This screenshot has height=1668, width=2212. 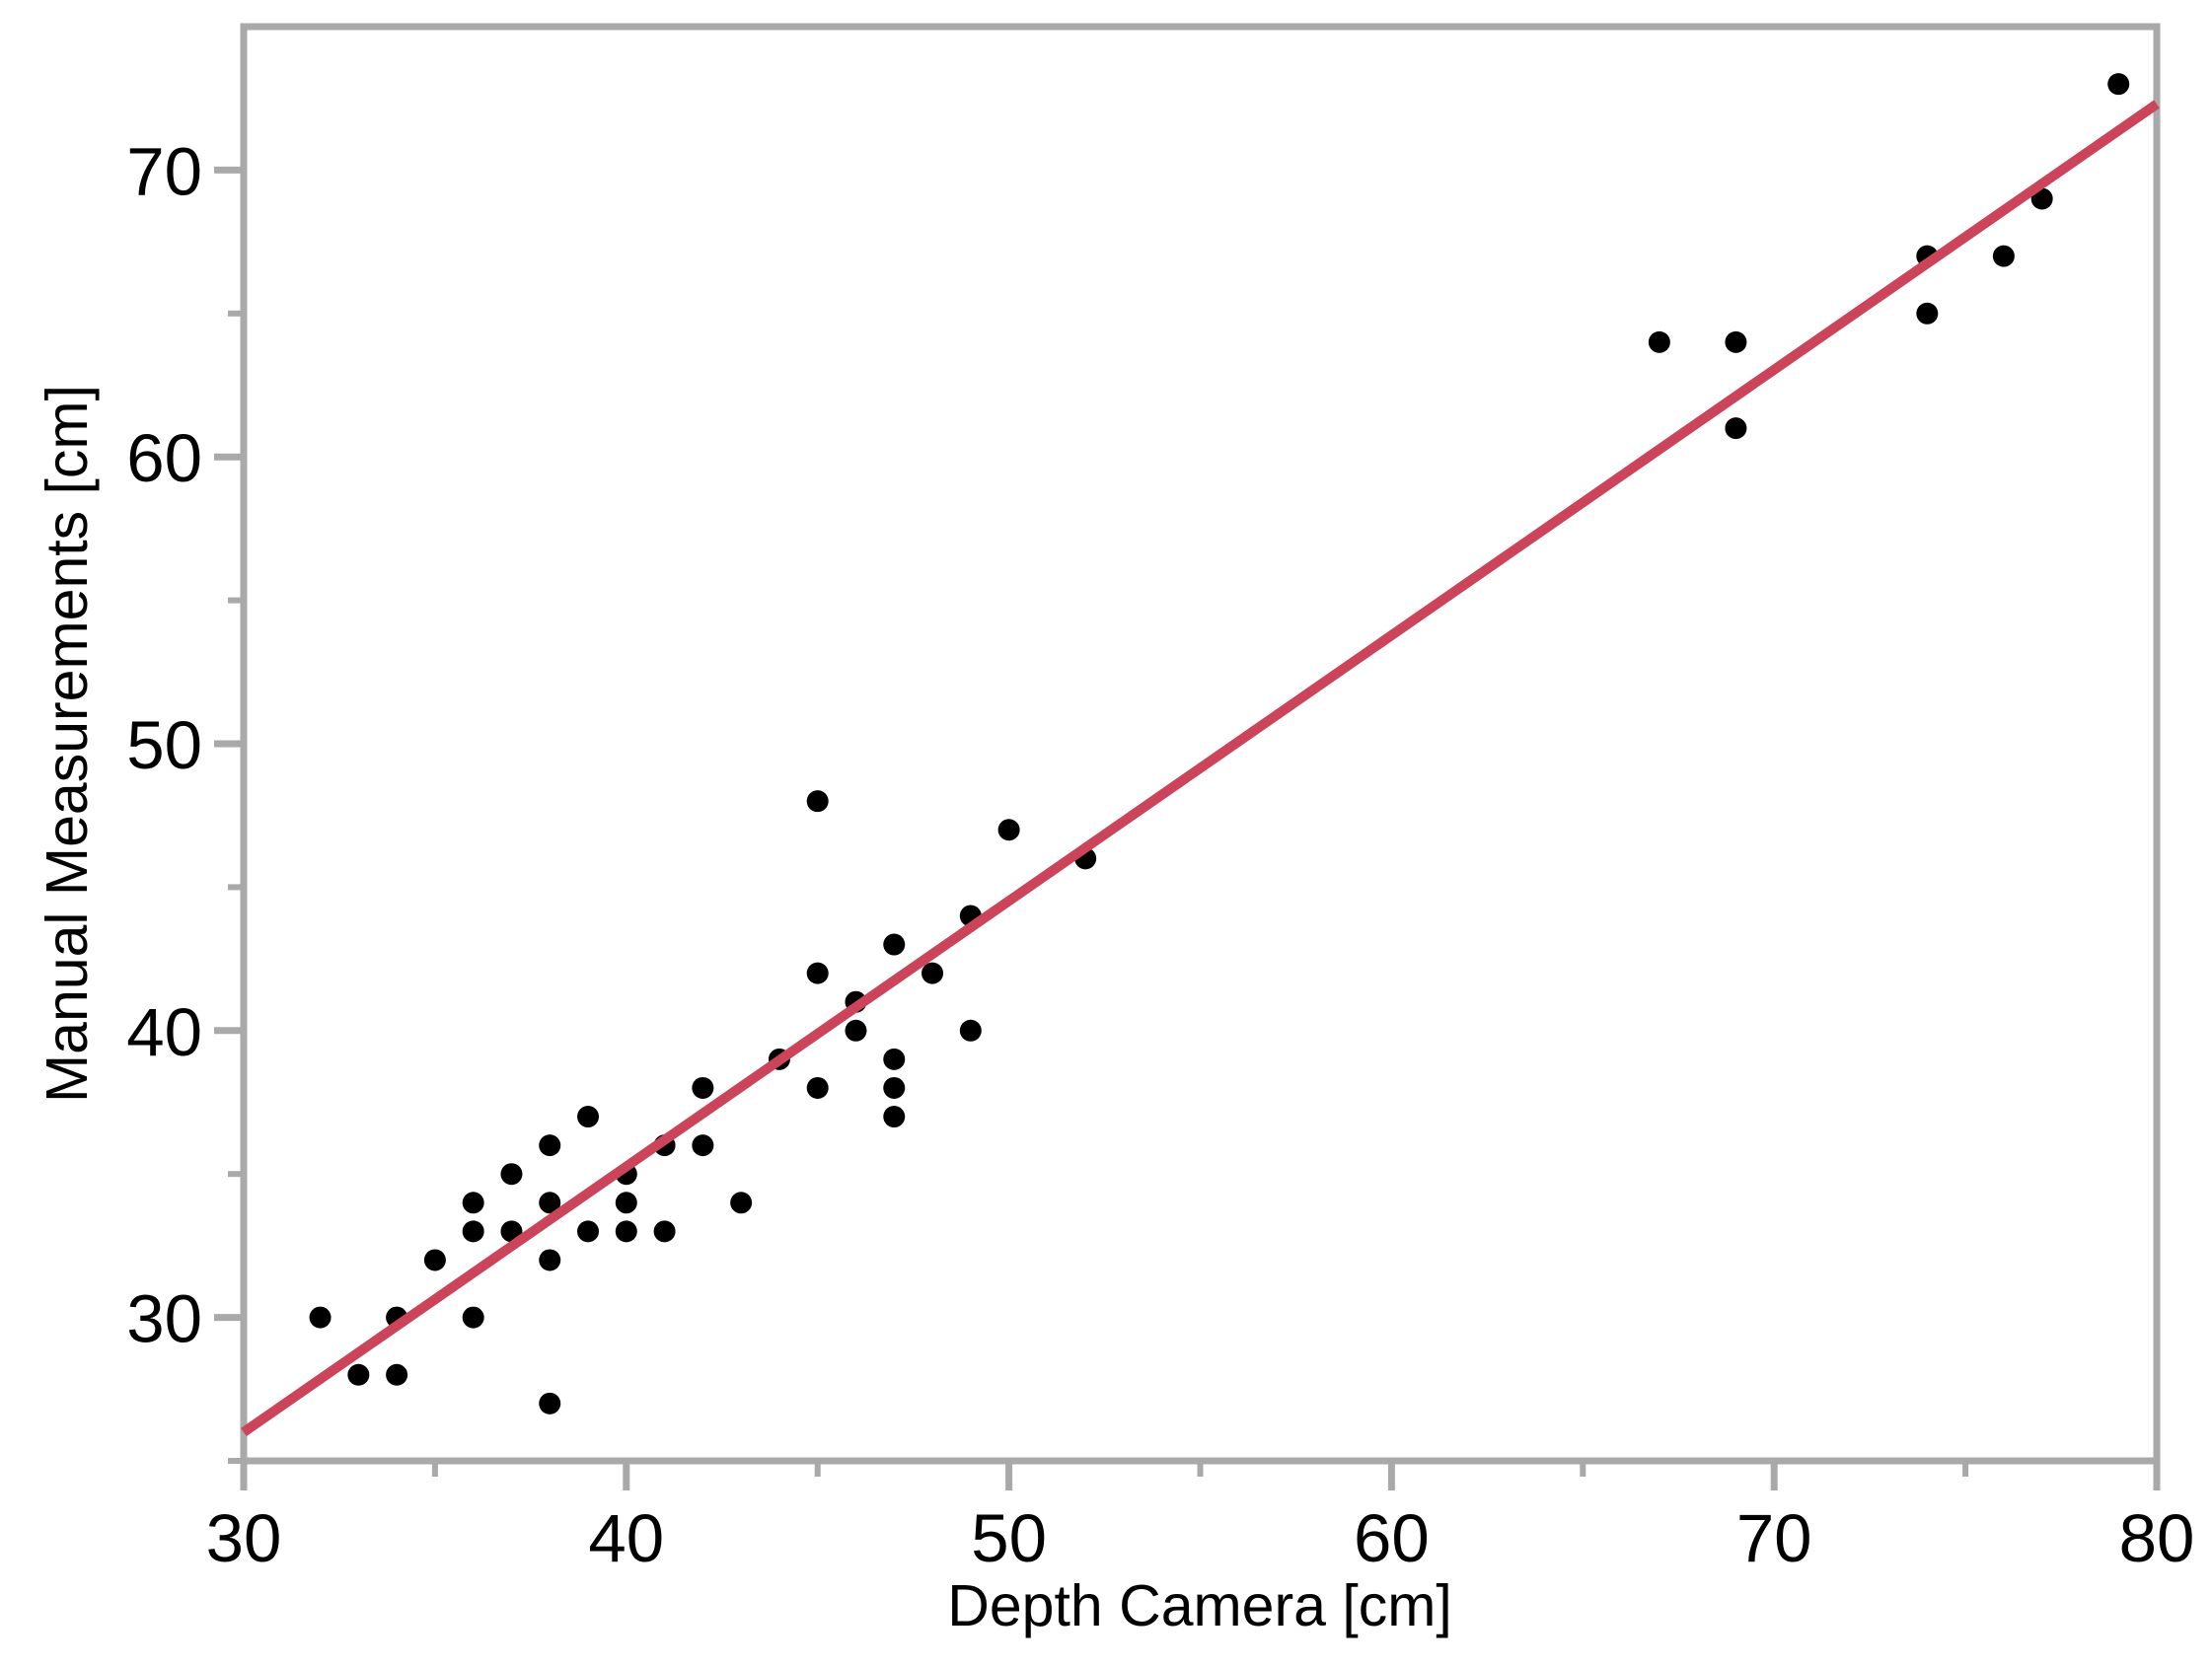 I want to click on x-tick-label-60: 60, so click(x=1392, y=1538).